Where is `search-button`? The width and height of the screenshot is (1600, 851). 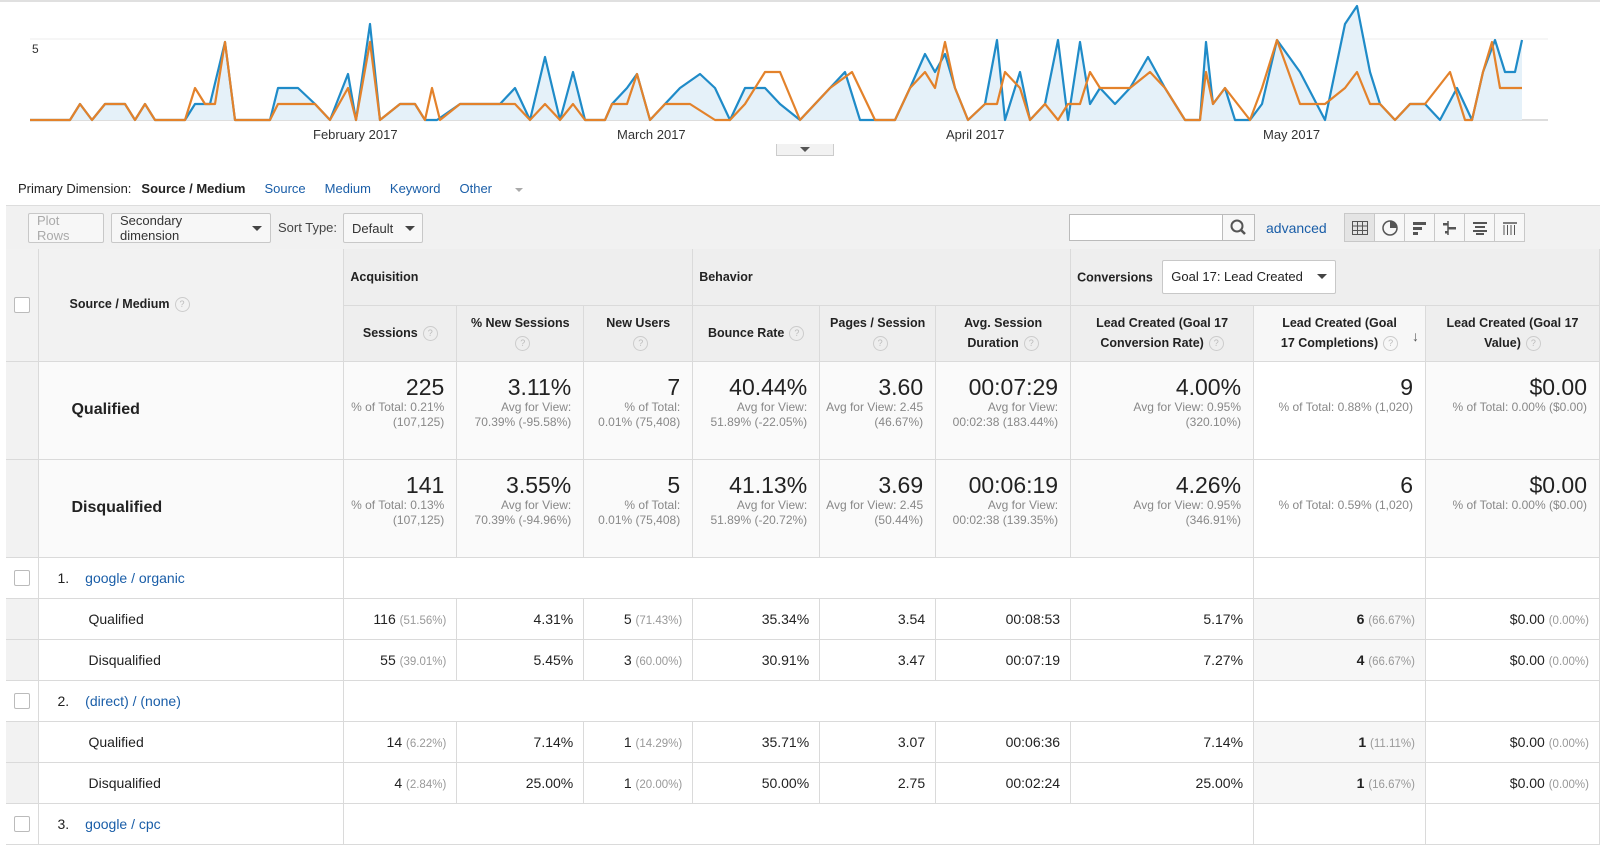 search-button is located at coordinates (1238, 227).